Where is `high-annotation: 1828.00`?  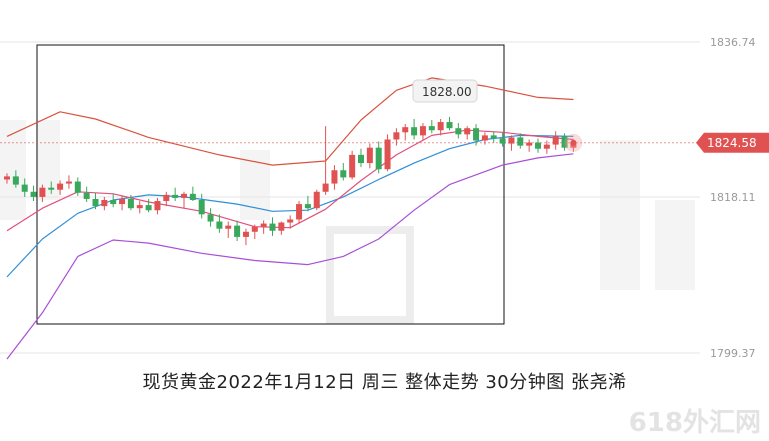 high-annotation: 1828.00 is located at coordinates (445, 91).